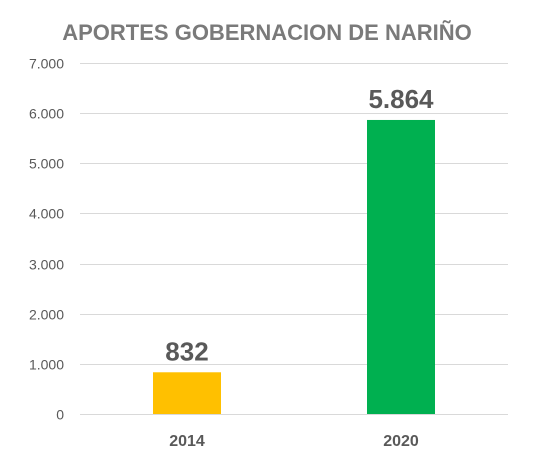 This screenshot has height=462, width=534. What do you see at coordinates (46, 114) in the screenshot?
I see `y-tick-label: 6.000` at bounding box center [46, 114].